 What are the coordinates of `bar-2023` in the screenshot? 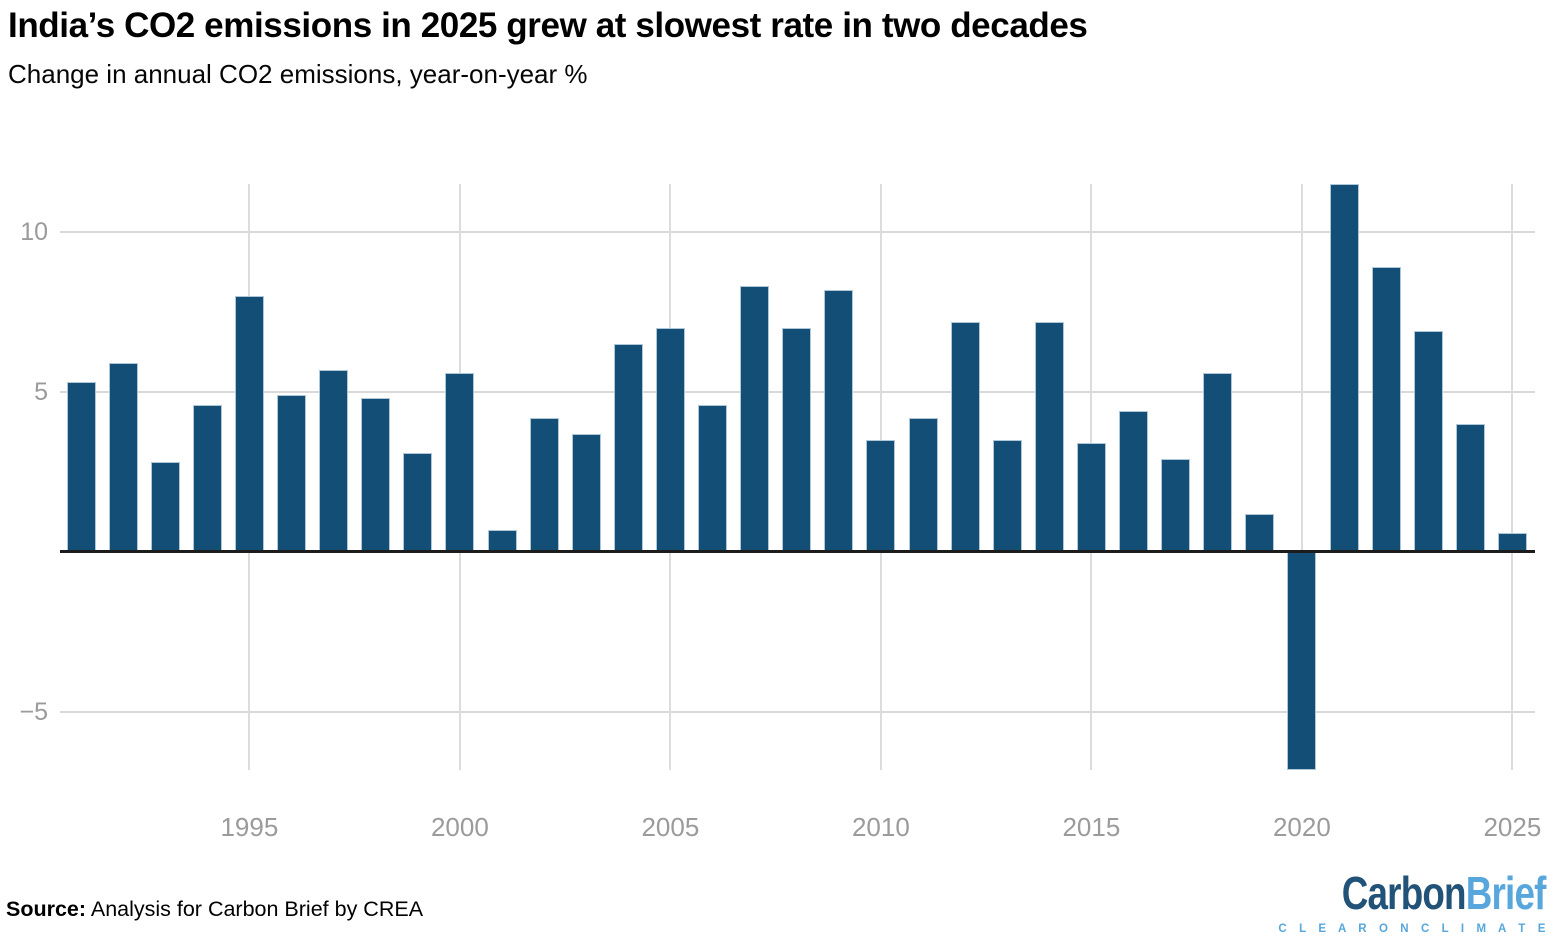 It's located at (1428, 441).